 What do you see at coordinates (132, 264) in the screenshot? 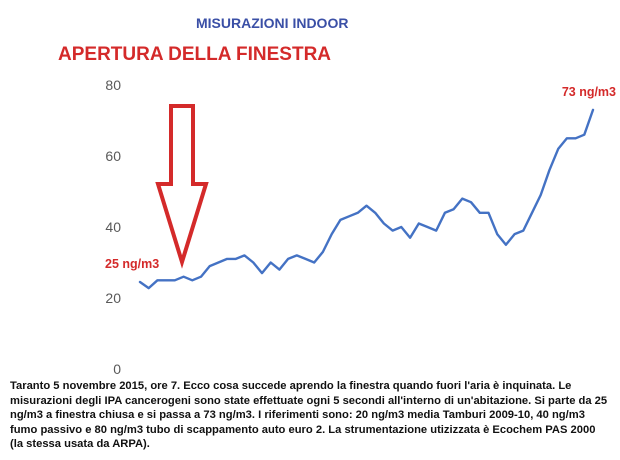
I see `annotation-start-value: 25 ng/m3` at bounding box center [132, 264].